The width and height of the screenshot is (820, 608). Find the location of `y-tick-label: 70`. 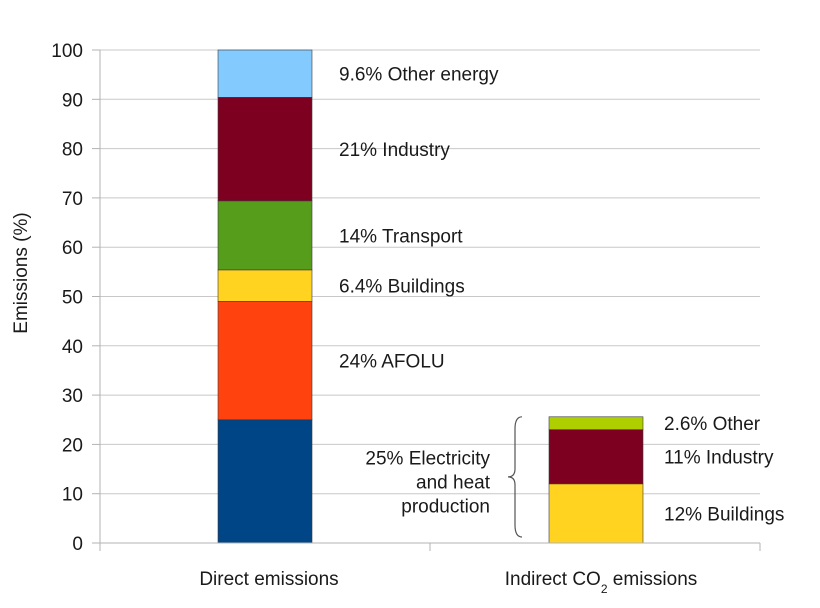

y-tick-label: 70 is located at coordinates (72, 199).